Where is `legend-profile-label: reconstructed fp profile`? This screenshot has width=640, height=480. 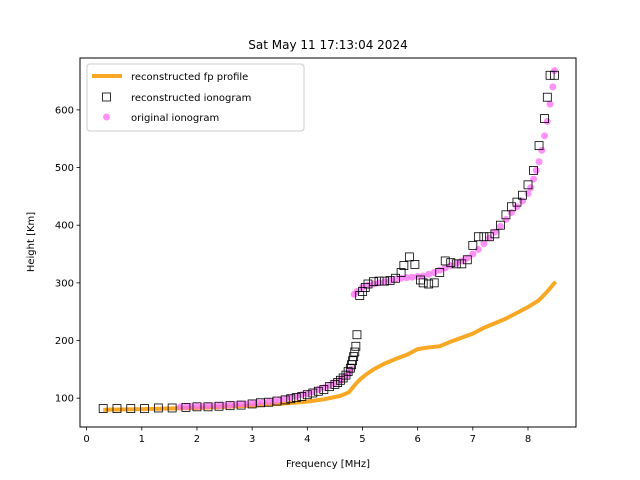 legend-profile-label: reconstructed fp profile is located at coordinates (189, 77).